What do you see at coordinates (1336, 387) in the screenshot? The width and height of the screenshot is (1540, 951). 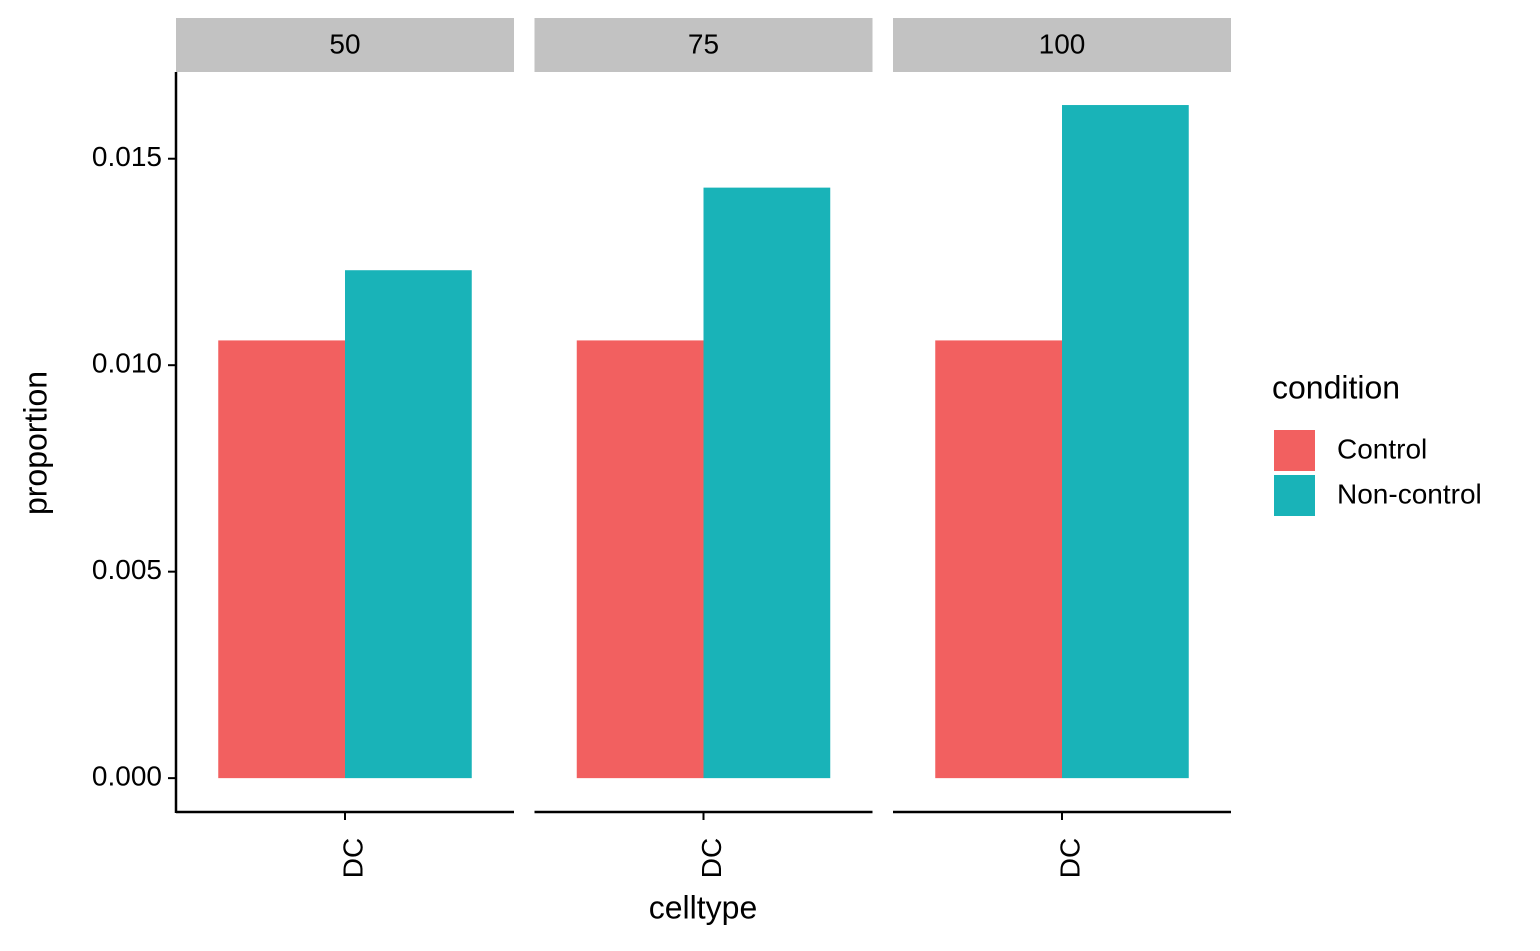 I see `legend-title: condition` at bounding box center [1336, 387].